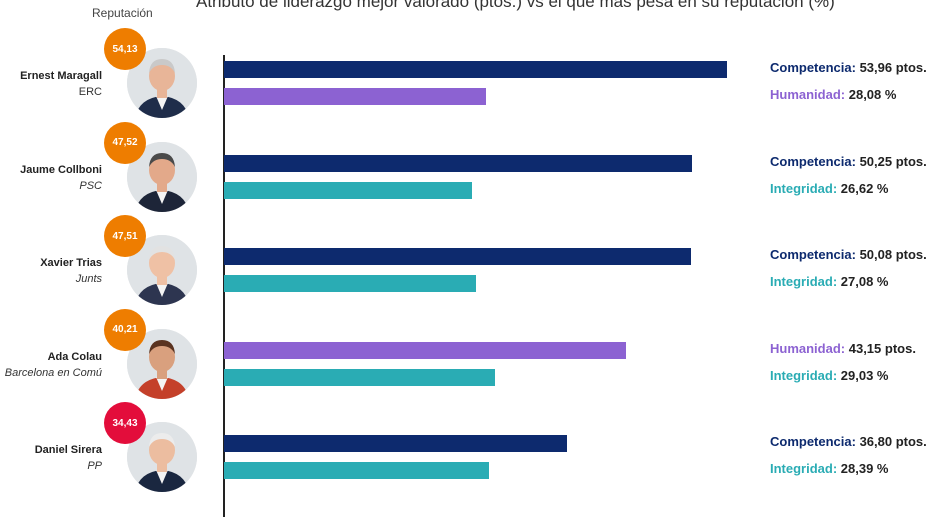 Image resolution: width=938 pixels, height=518 pixels. Describe the element at coordinates (125, 49) in the screenshot. I see `reputation-badge: 54,13` at that location.